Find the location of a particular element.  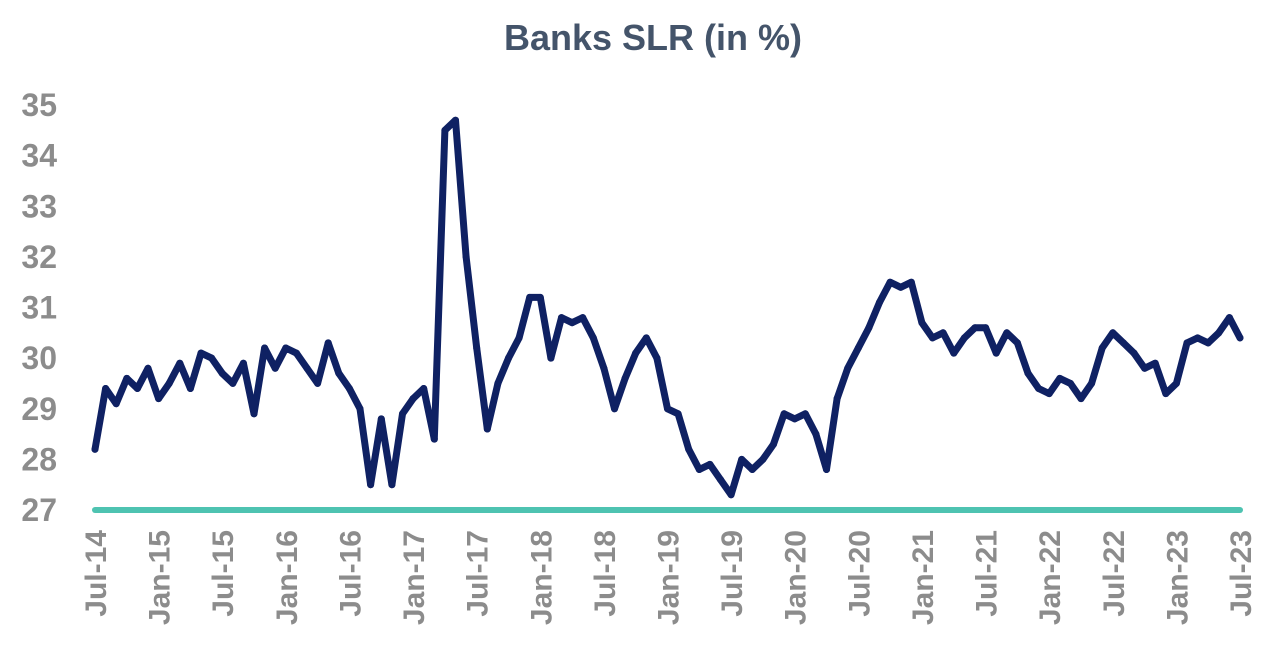

y-tick-label: 30 is located at coordinates (39, 358).